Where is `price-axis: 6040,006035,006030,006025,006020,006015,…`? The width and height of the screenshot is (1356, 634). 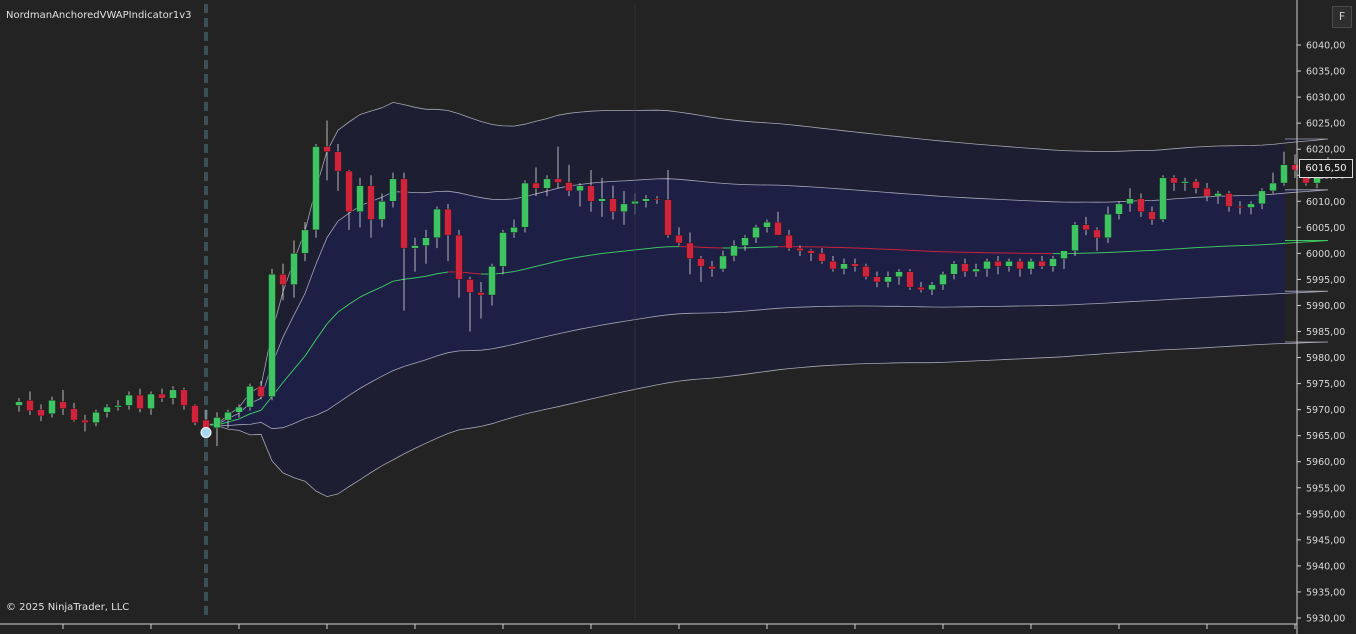 price-axis: 6040,006035,006030,006025,006020,006015,… is located at coordinates (1320, 317).